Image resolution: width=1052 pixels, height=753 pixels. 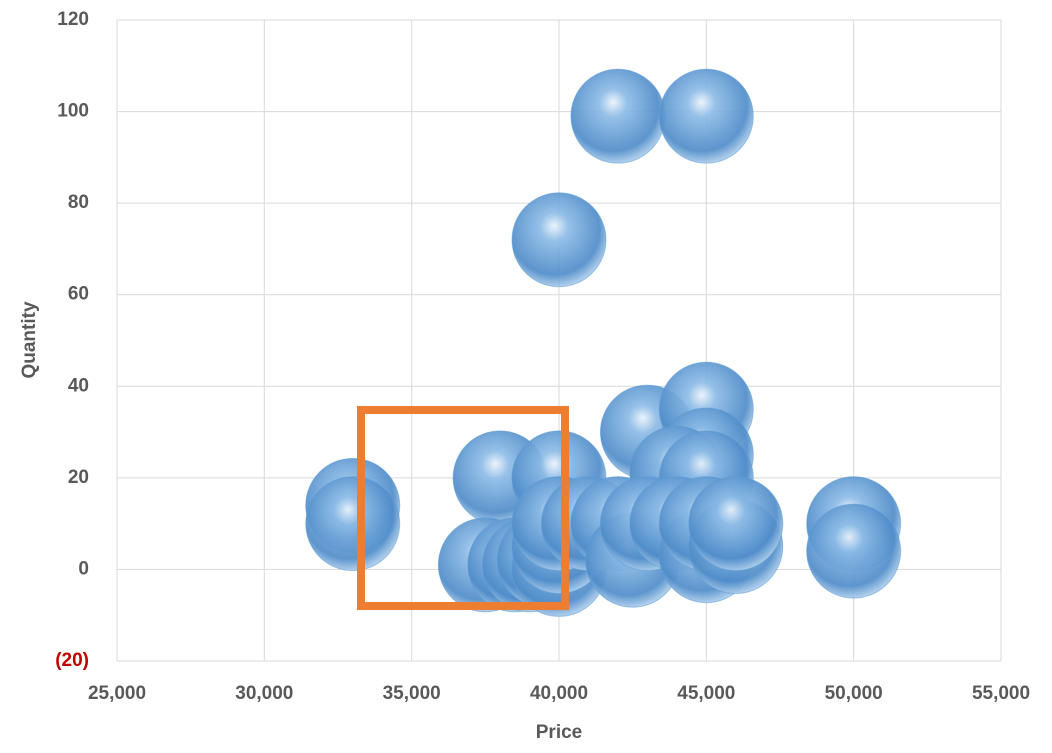 I want to click on y-tick-label: 40, so click(x=78, y=385).